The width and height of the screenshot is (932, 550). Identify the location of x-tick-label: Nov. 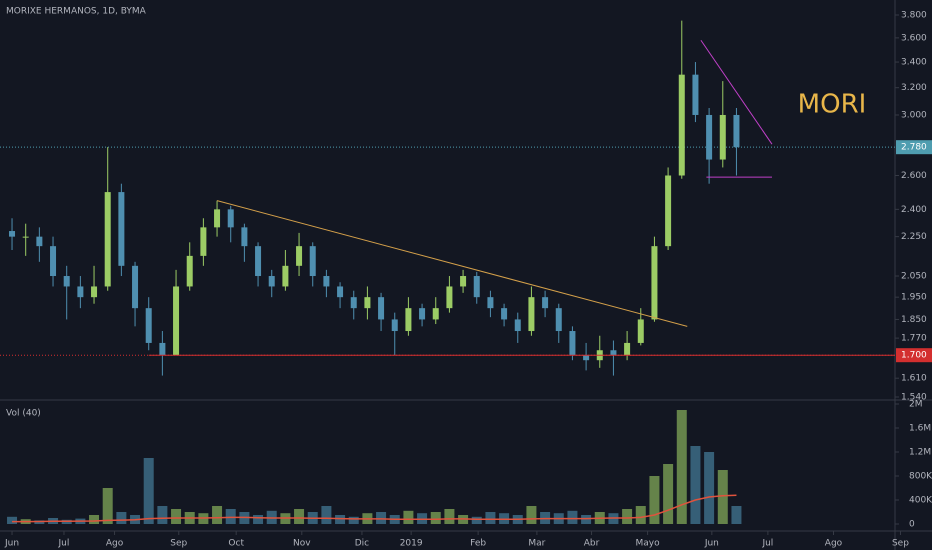
(302, 544).